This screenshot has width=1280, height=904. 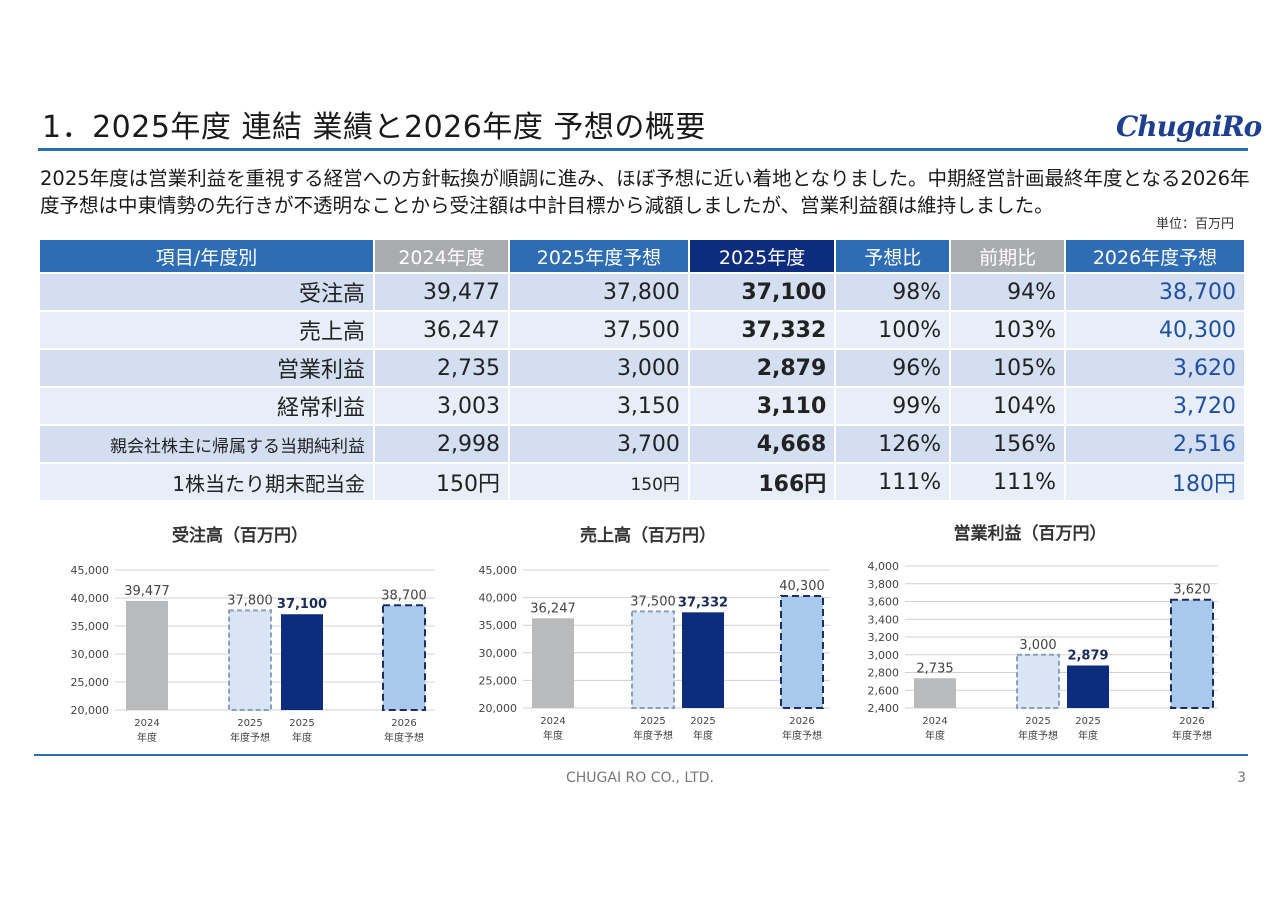 I want to click on y-tick-label: 3,200, so click(x=884, y=637).